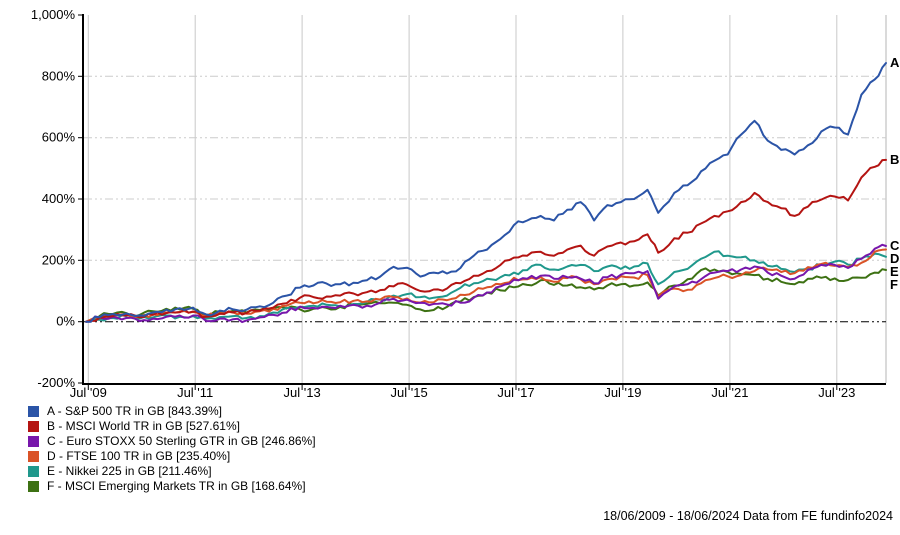 This screenshot has height=535, width=900. Describe the element at coordinates (134, 411) in the screenshot. I see `legend-label-A: A - S&P 500 TR in GB [843.39%]` at that location.